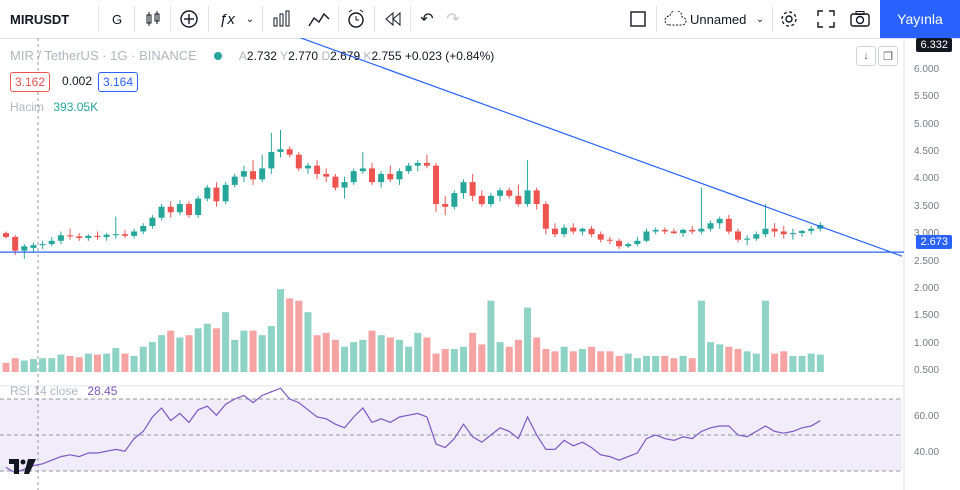 Image resolution: width=960 pixels, height=490 pixels. Describe the element at coordinates (638, 19) in the screenshot. I see `layout-square-icon` at that location.